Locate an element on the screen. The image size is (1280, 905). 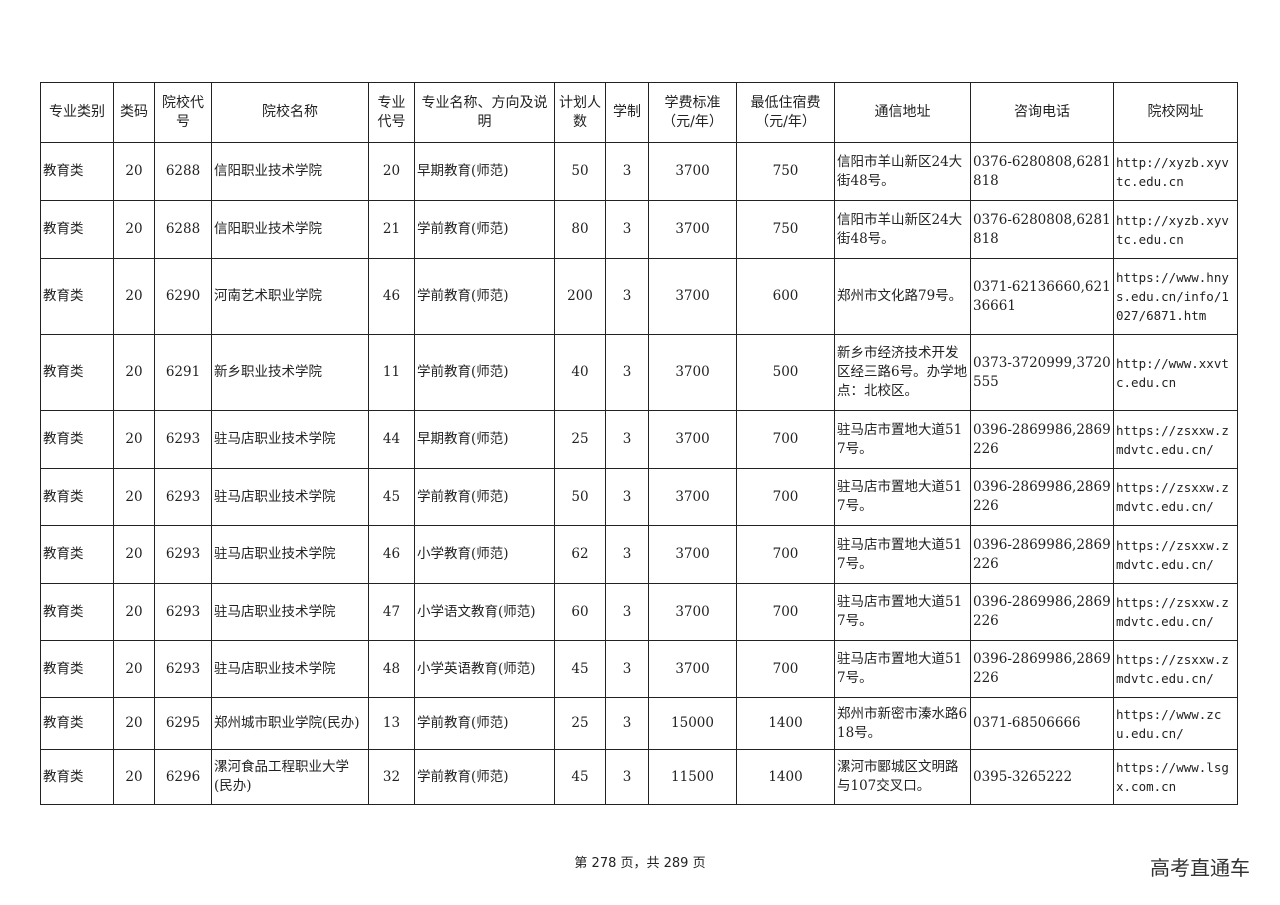
table-cell: 6296 is located at coordinates (183, 777).